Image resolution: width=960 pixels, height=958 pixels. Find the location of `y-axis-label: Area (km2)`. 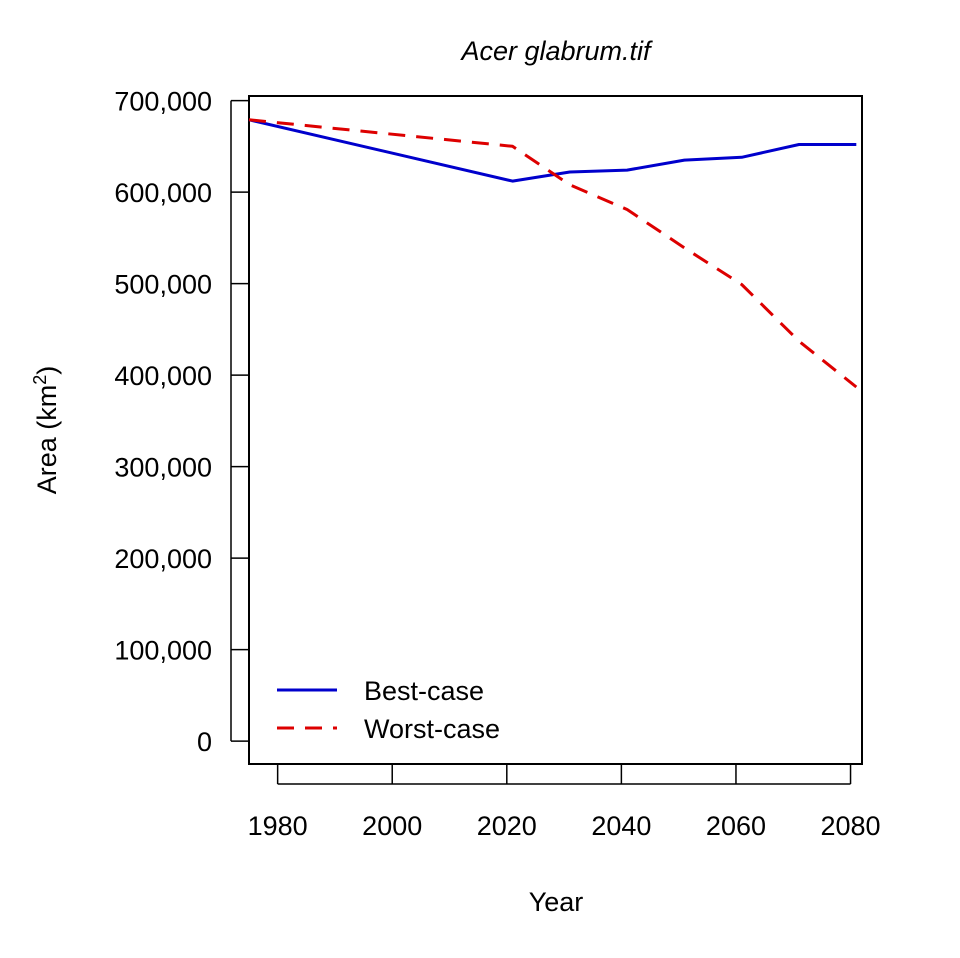

y-axis-label: Area (km2) is located at coordinates (46, 430).